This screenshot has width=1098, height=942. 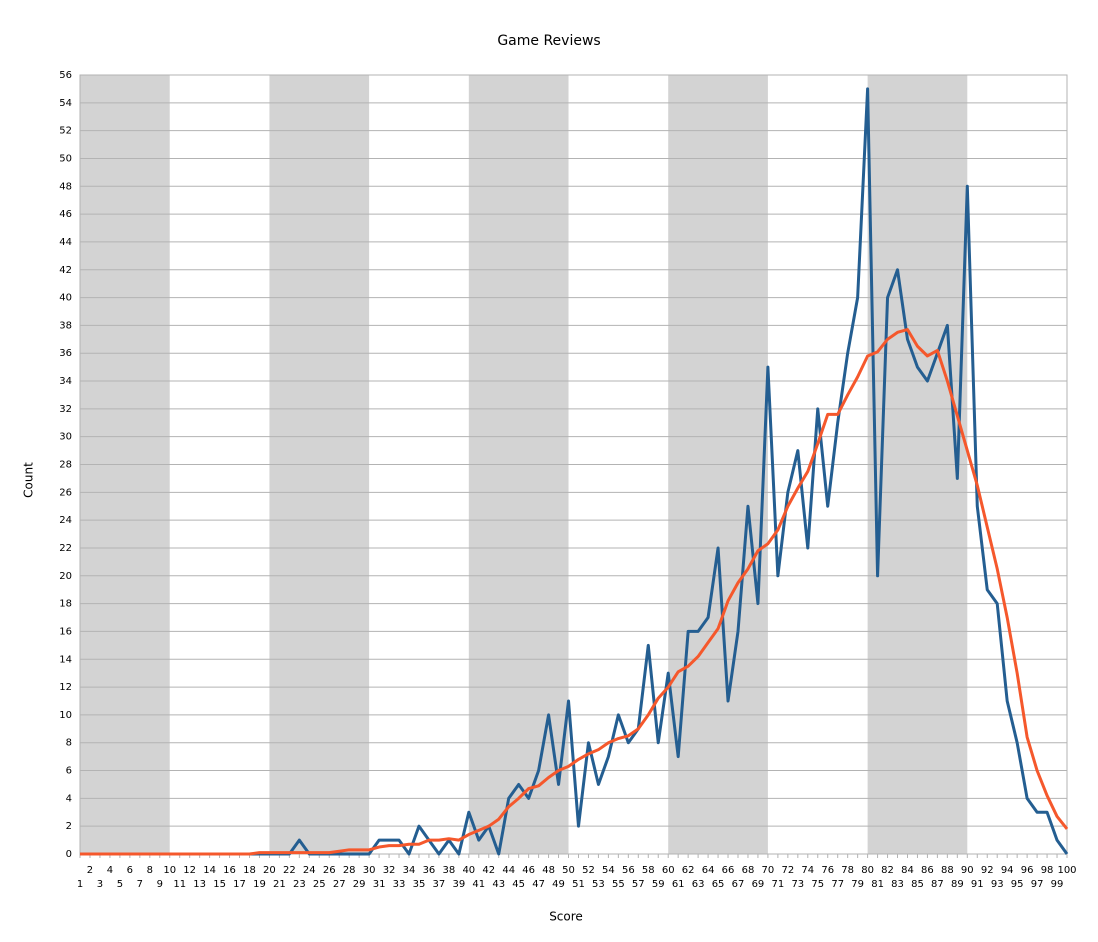 I want to click on y-tick-label: 24, so click(x=65, y=520).